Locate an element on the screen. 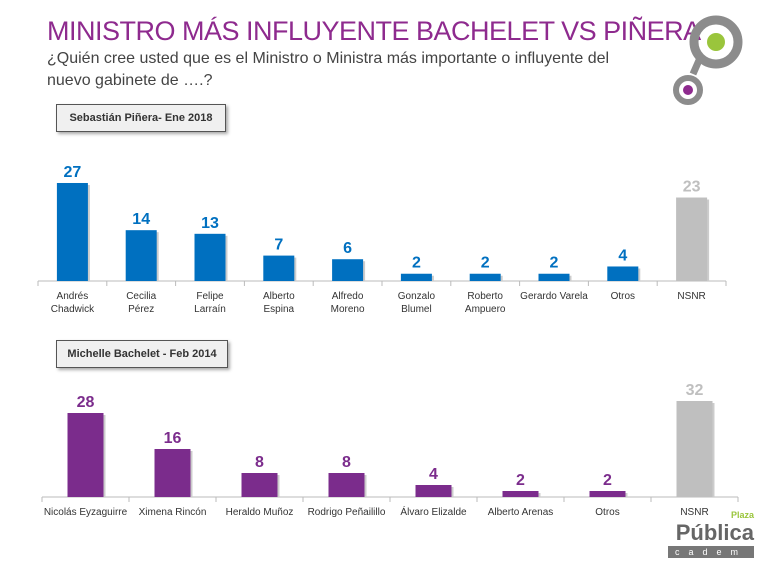 This screenshot has height=573, width=762. data-label: 23 is located at coordinates (692, 187).